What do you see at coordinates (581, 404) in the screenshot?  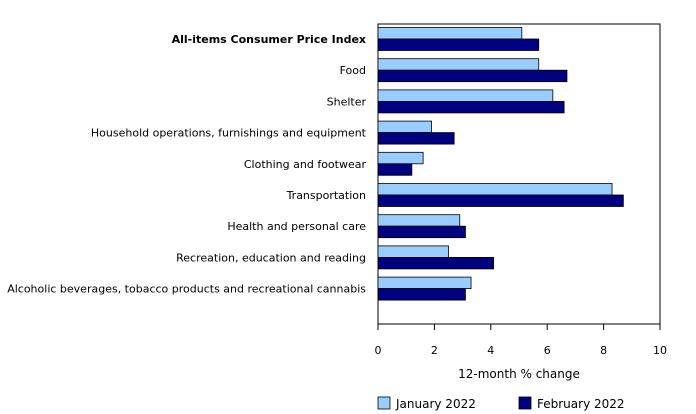 I see `legend-label: February 2022` at bounding box center [581, 404].